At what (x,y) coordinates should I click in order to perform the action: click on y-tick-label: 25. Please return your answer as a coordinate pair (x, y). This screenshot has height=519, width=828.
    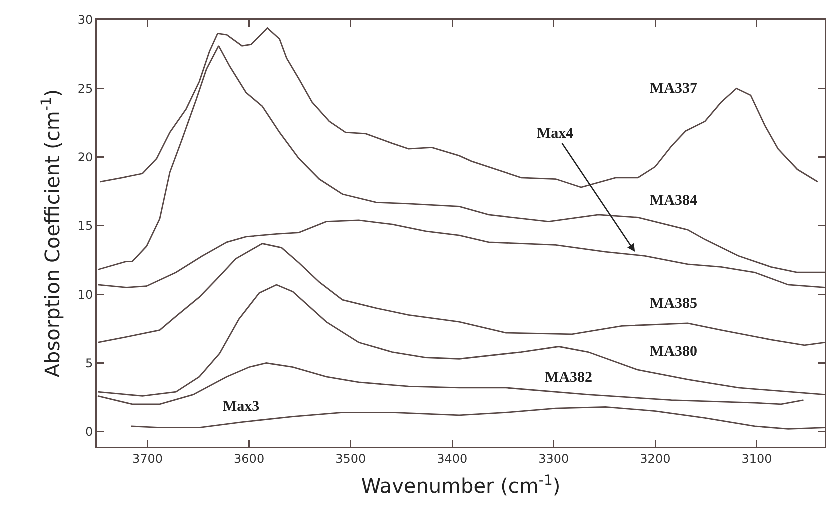
    Looking at the image, I should click on (86, 89).